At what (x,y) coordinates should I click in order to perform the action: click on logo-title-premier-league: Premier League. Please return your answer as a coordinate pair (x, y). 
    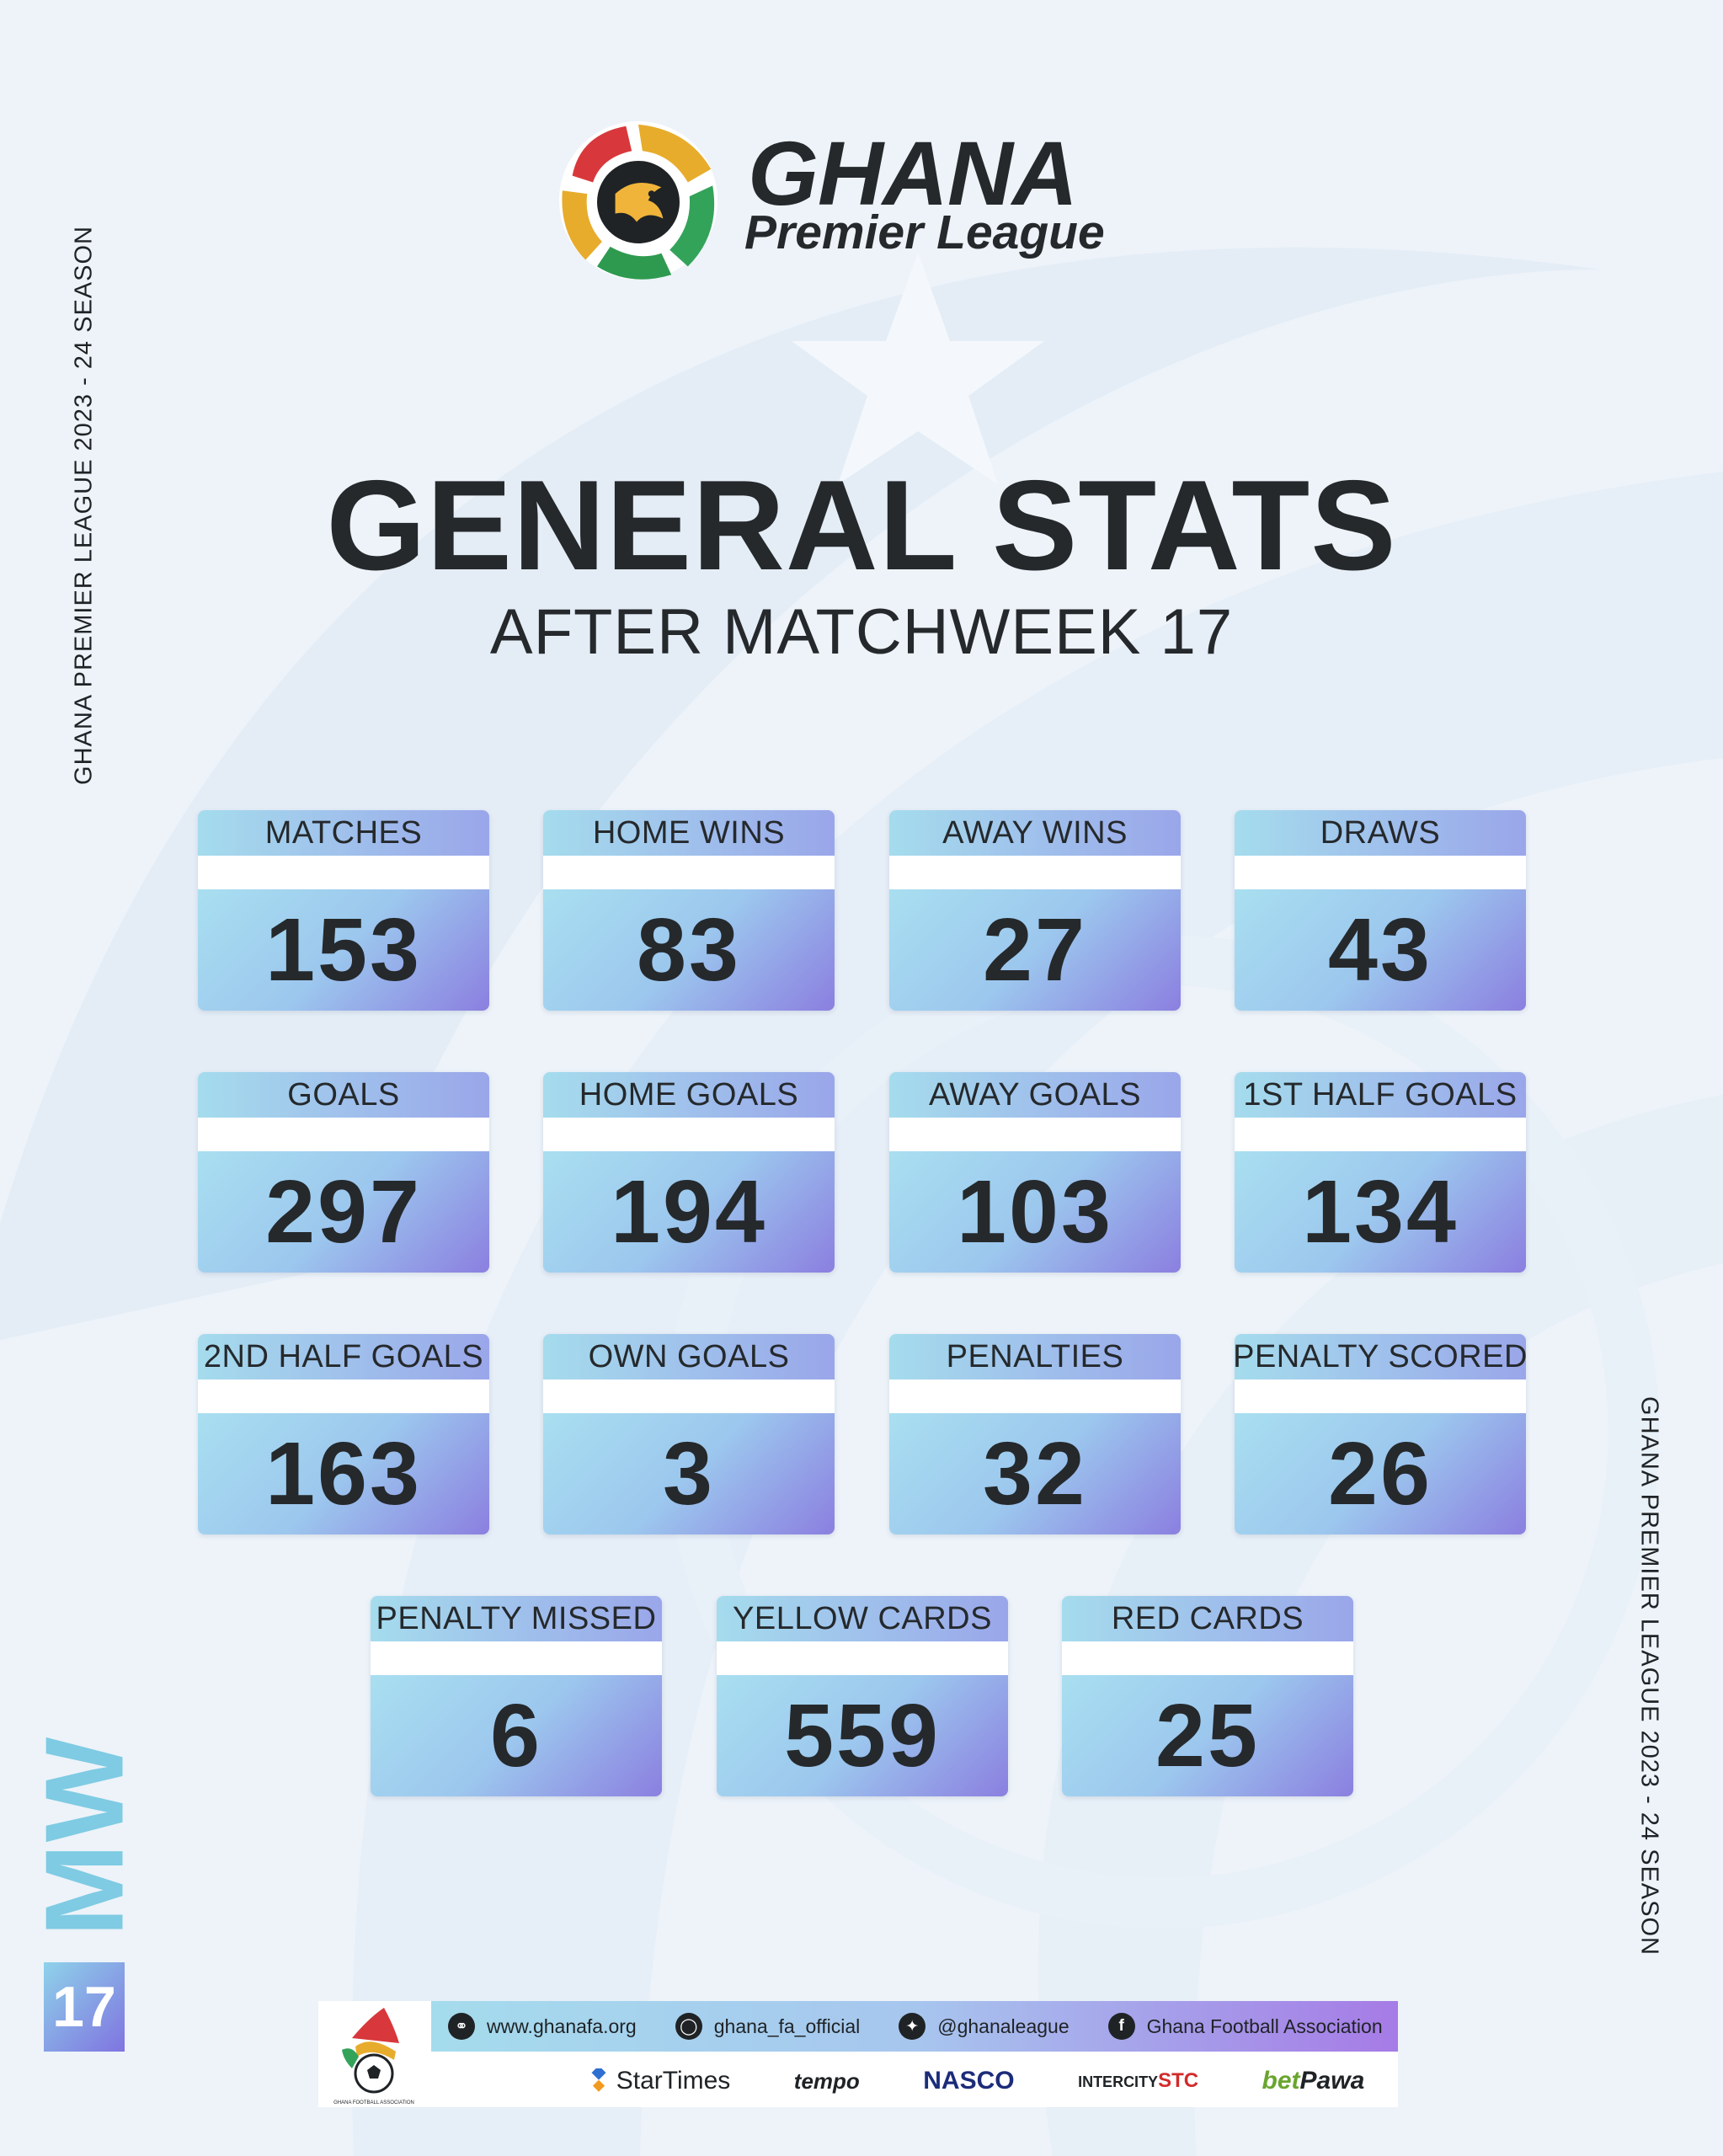
    Looking at the image, I should click on (925, 232).